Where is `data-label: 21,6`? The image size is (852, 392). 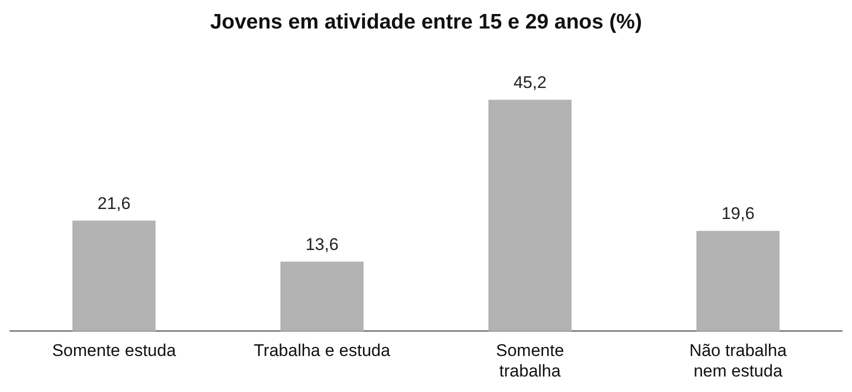 data-label: 21,6 is located at coordinates (114, 203).